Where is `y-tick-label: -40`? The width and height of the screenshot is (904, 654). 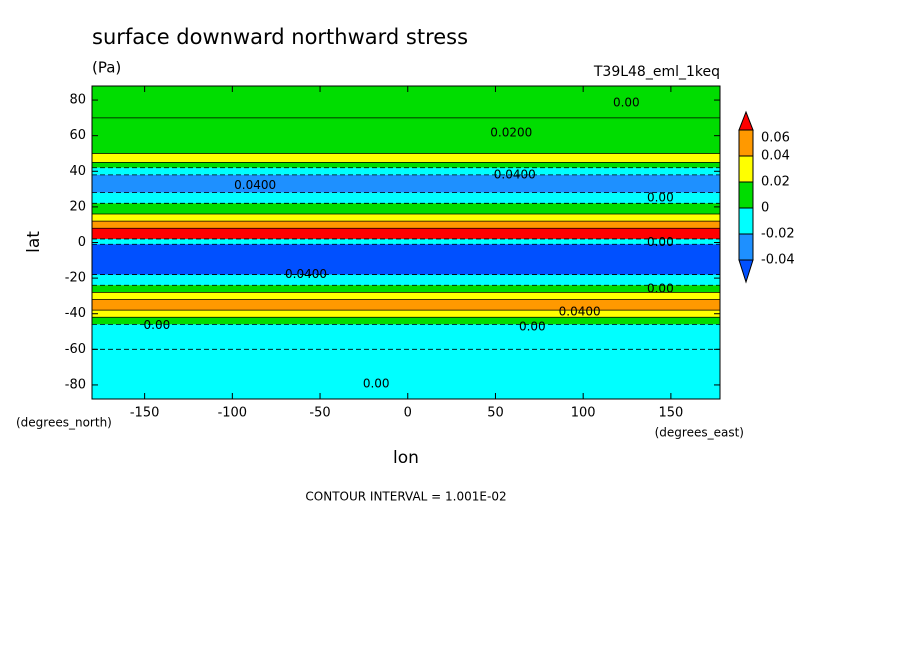
y-tick-label: -40 is located at coordinates (75, 313).